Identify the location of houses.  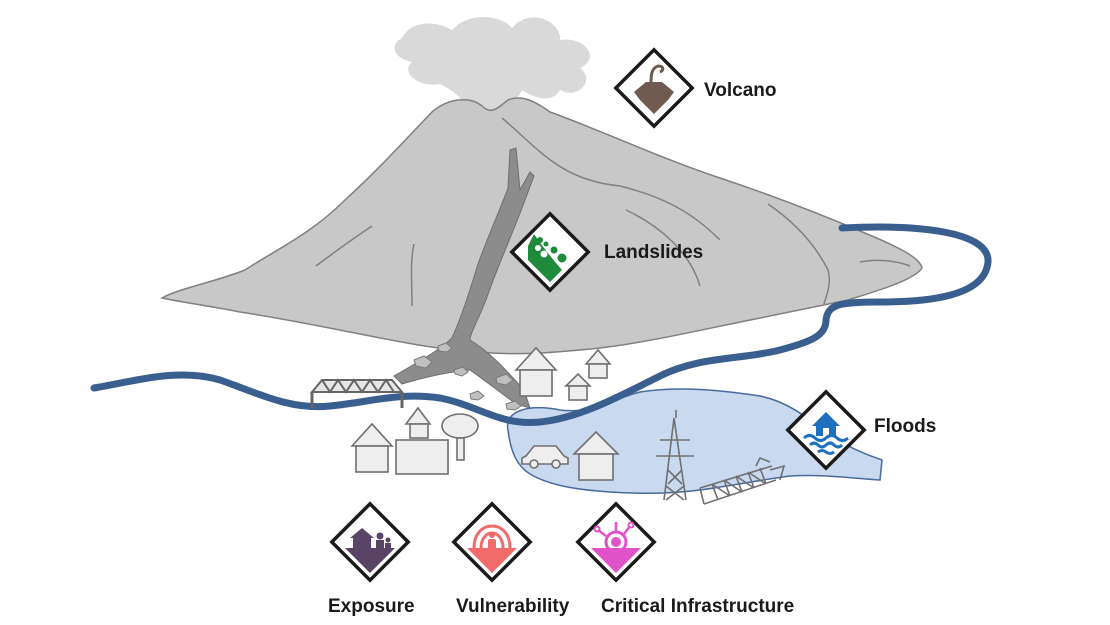
(485, 413).